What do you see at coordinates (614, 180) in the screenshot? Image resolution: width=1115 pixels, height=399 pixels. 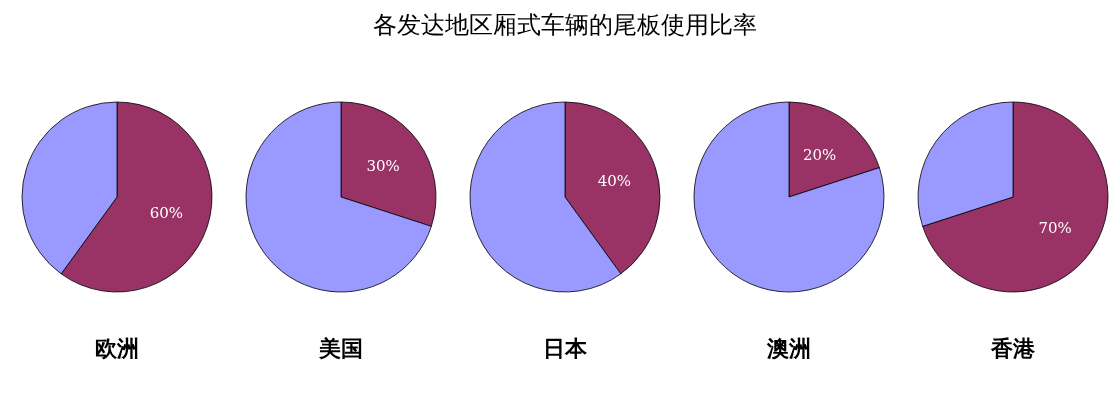 I see `data-label: 40%` at bounding box center [614, 180].